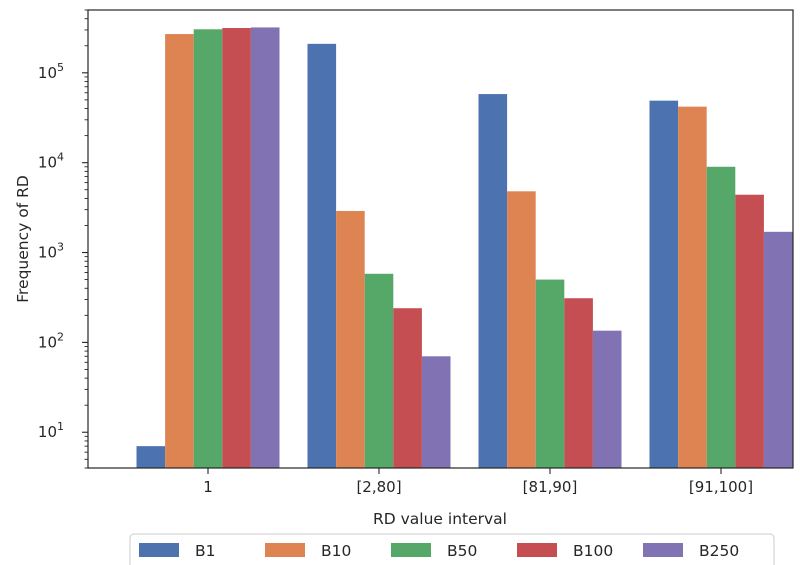 This screenshot has height=565, width=800. What do you see at coordinates (440, 519) in the screenshot?
I see `x-axis-label: RD value interval` at bounding box center [440, 519].